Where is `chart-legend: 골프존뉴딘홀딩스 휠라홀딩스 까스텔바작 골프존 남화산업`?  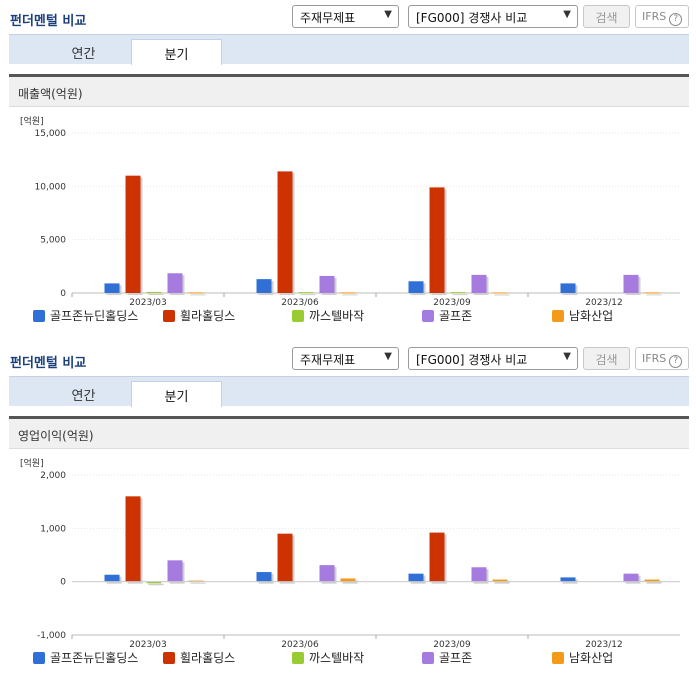
chart-legend: 골프존뉴딘홀딩스 휠라홀딩스 까스텔바작 골프존 남화산업 is located at coordinates (348, 315).